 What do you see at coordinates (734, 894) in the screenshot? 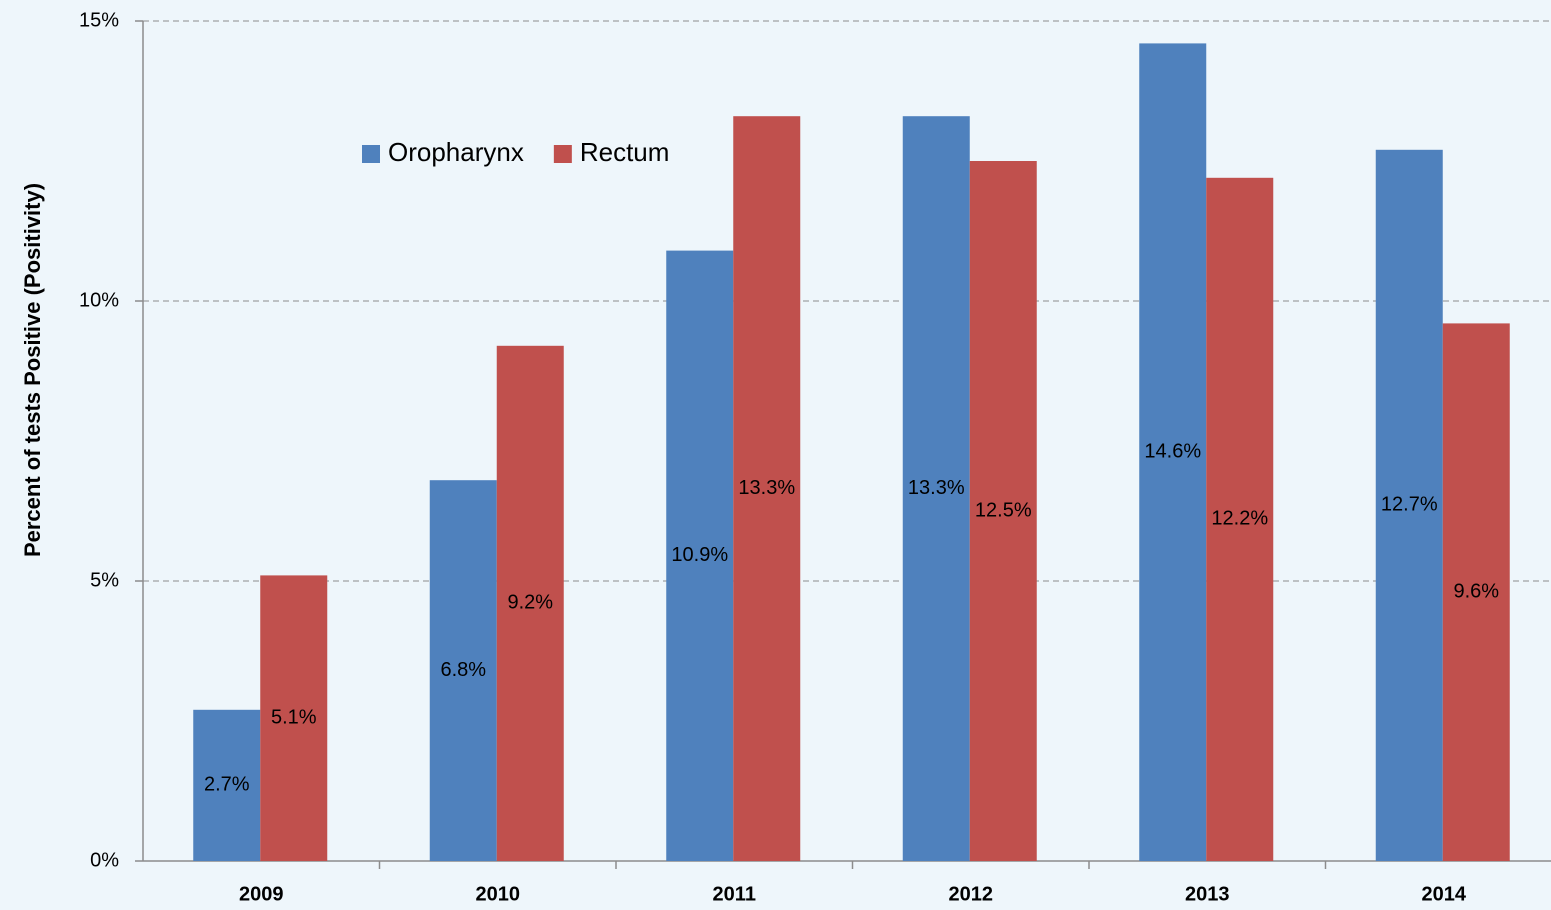
I see `x-tick-label: 2011` at bounding box center [734, 894].